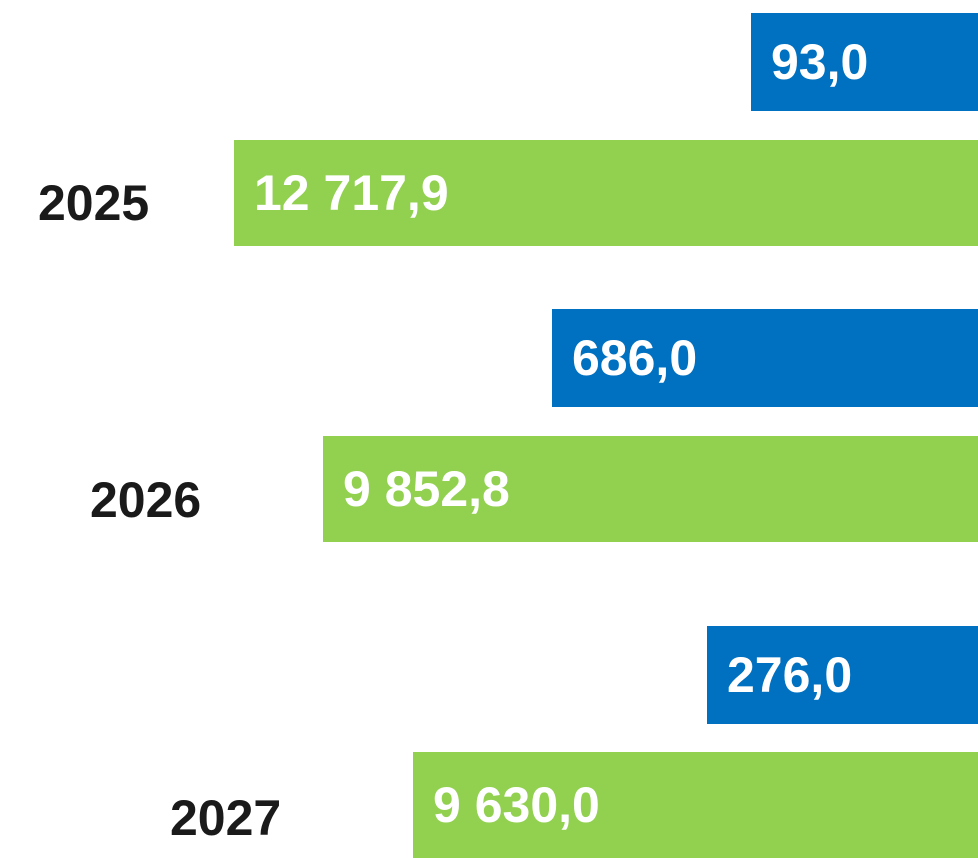  Describe the element at coordinates (226, 818) in the screenshot. I see `year-label: 2027` at that location.